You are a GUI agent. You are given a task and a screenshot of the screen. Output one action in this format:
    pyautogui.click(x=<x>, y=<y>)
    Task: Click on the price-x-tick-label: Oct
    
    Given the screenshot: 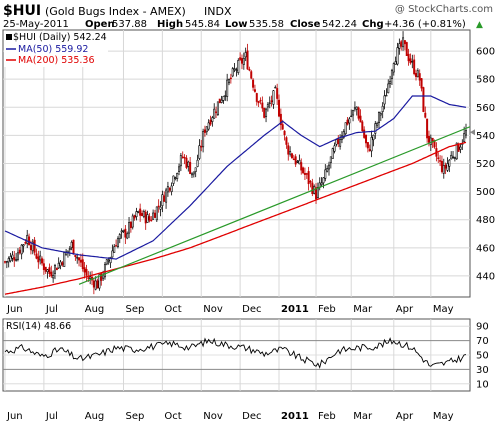 What is the action you would take?
    pyautogui.click(x=172, y=309)
    